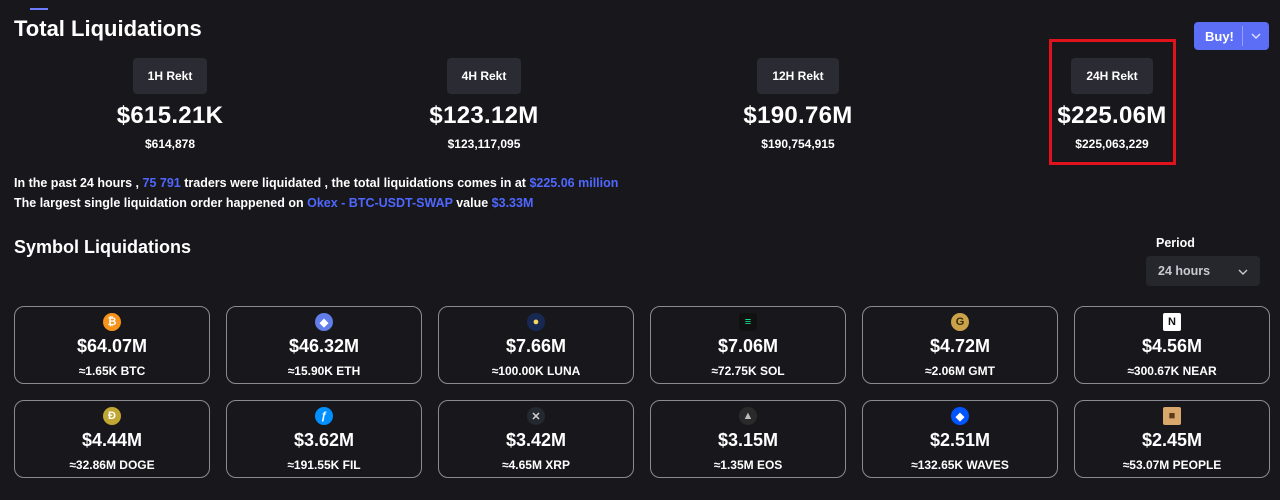 Image resolution: width=1280 pixels, height=500 pixels. What do you see at coordinates (1112, 76) in the screenshot?
I see `stat-badge: 24H Rekt` at bounding box center [1112, 76].